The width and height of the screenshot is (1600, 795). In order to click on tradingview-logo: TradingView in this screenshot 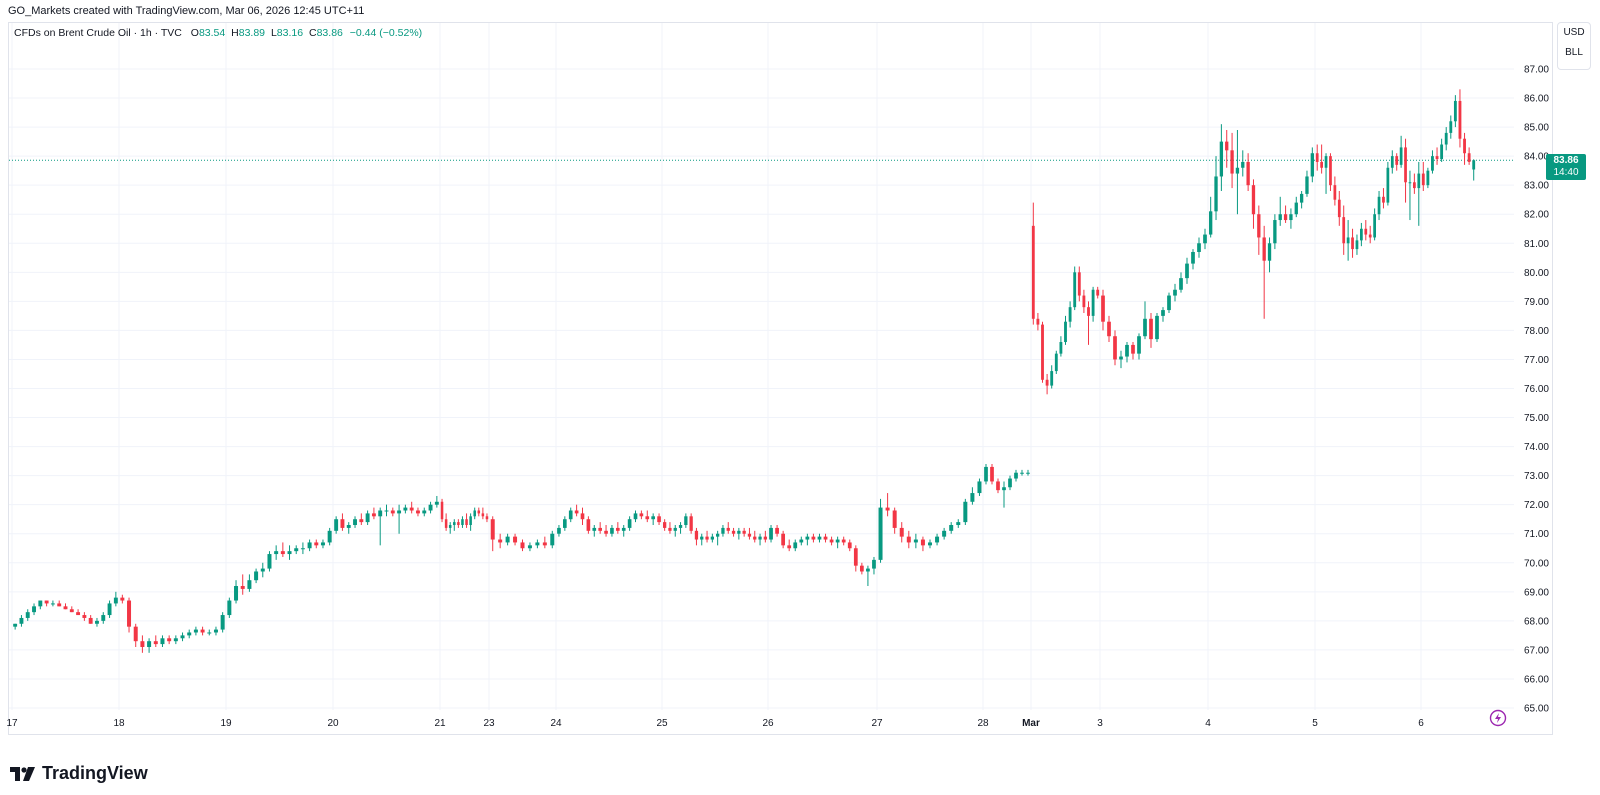, I will do `click(79, 773)`.